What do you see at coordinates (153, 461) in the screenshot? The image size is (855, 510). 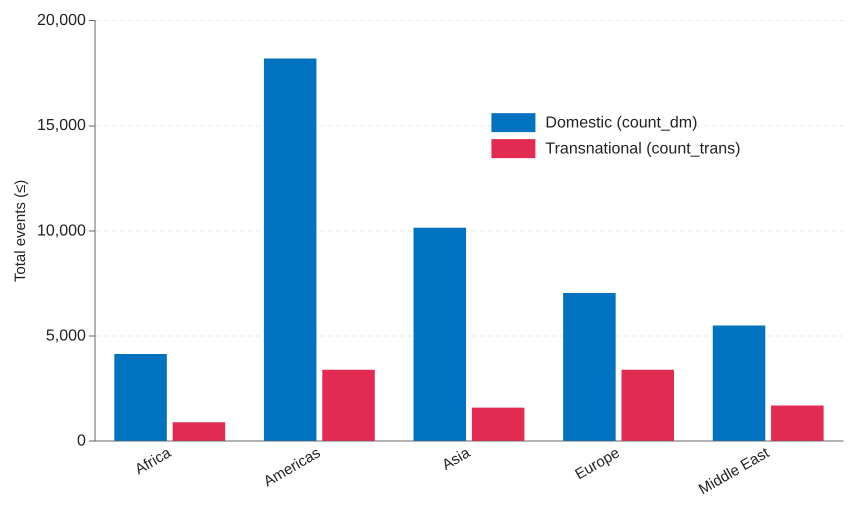 I see `x-tick-label: Africa` at bounding box center [153, 461].